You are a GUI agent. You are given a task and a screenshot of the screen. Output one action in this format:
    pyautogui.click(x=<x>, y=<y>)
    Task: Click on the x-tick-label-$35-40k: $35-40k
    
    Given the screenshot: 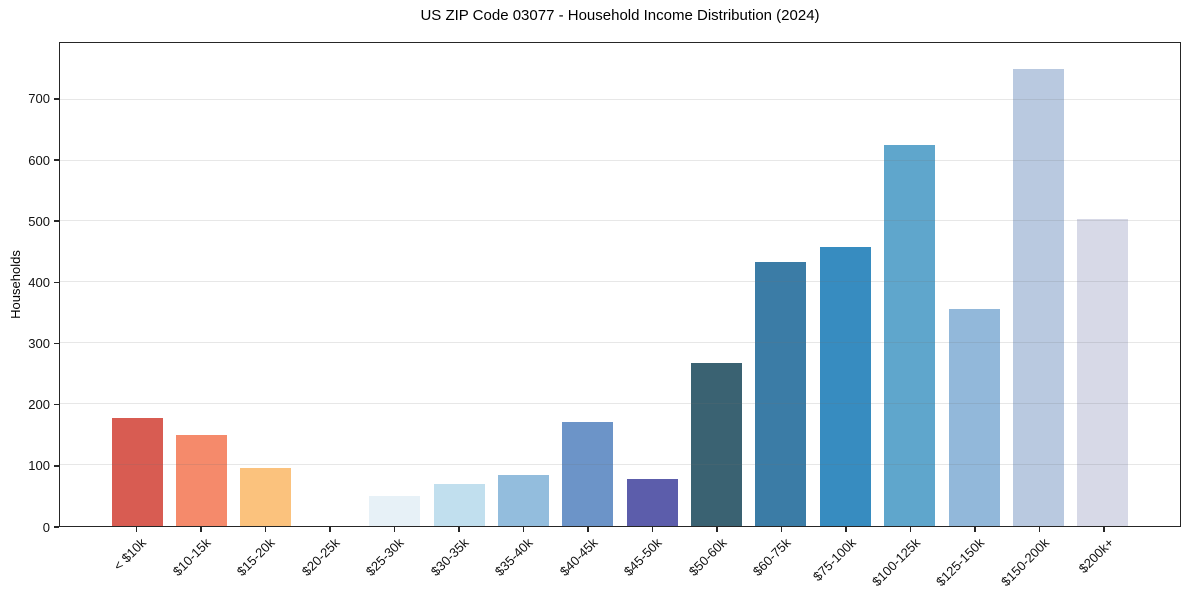 What is the action you would take?
    pyautogui.click(x=514, y=557)
    